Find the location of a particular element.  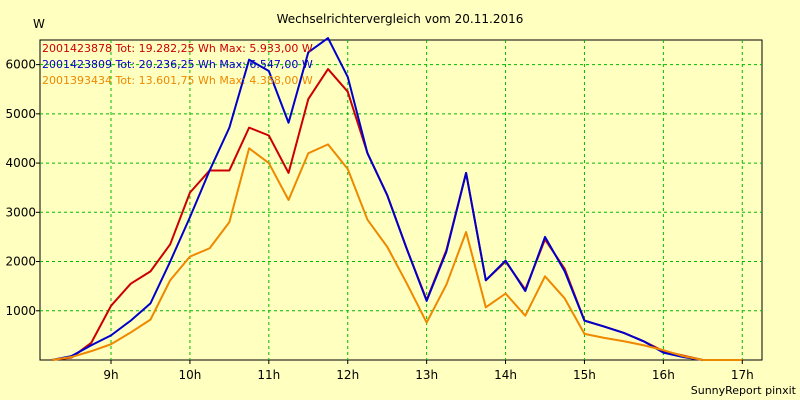

y-tick-label: 5000 is located at coordinates (20, 114).